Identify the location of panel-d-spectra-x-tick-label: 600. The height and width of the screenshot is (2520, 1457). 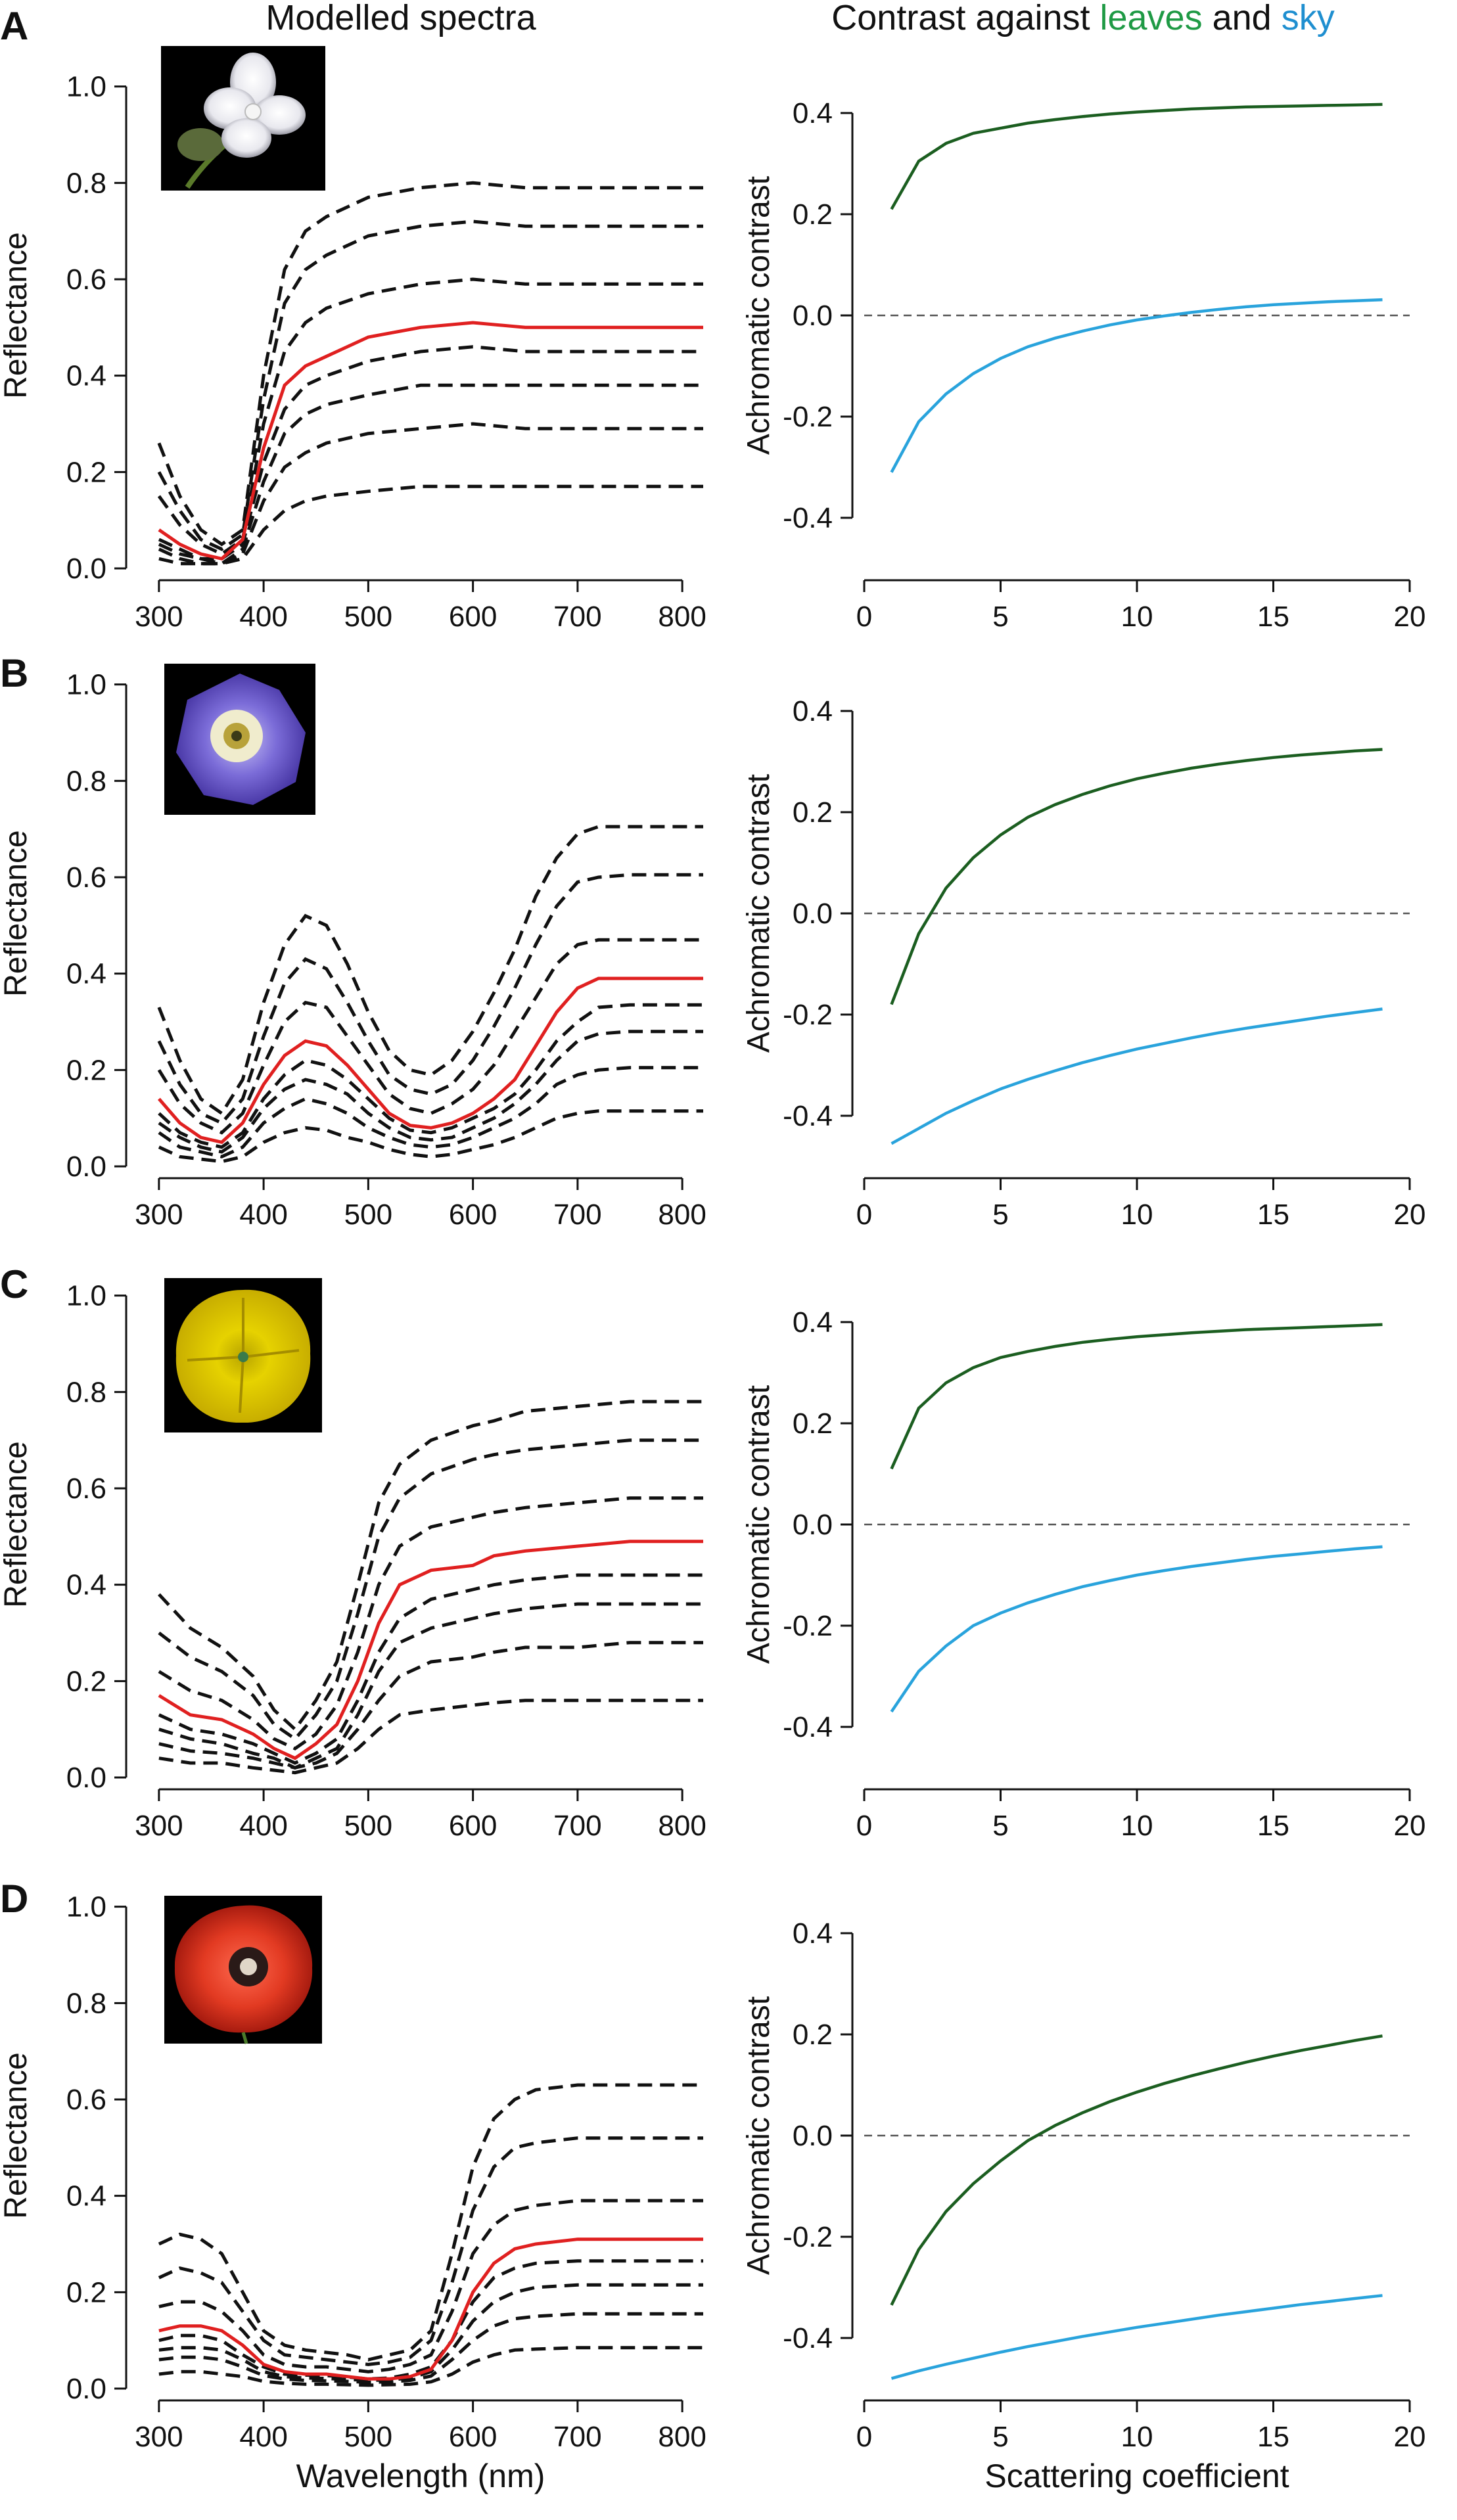
(473, 2437).